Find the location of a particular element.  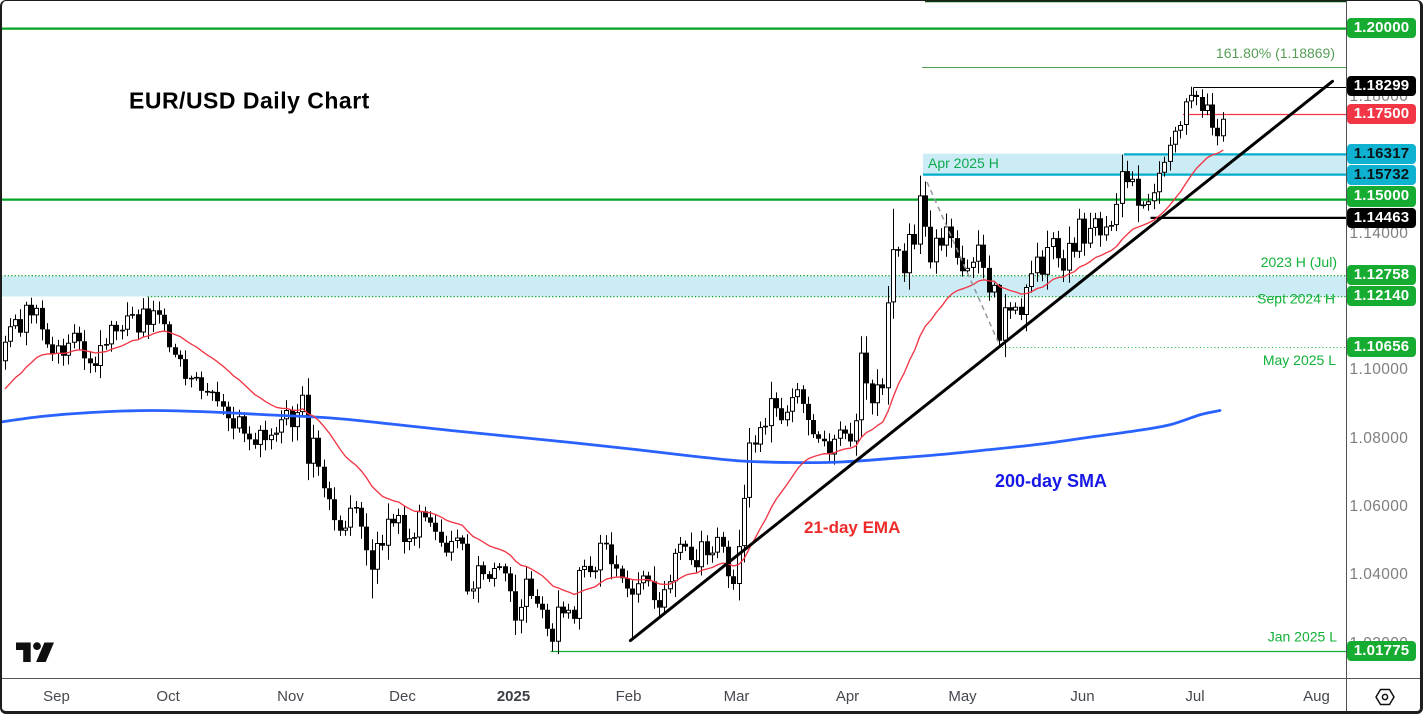

svg-text: Jan 2025 L is located at coordinates (1301, 636).